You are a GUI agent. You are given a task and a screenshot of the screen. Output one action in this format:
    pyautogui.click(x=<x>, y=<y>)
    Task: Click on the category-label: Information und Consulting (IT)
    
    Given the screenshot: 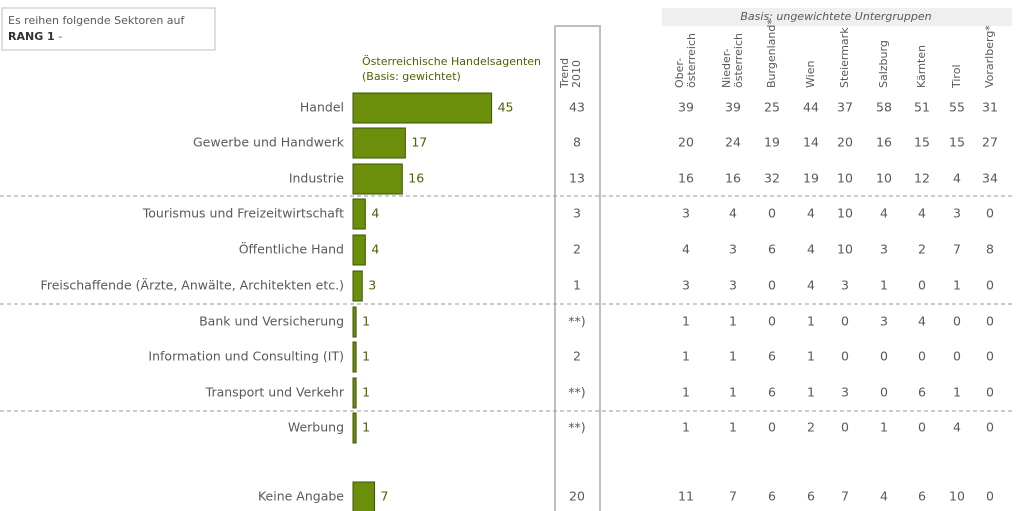 What is the action you would take?
    pyautogui.click(x=246, y=356)
    